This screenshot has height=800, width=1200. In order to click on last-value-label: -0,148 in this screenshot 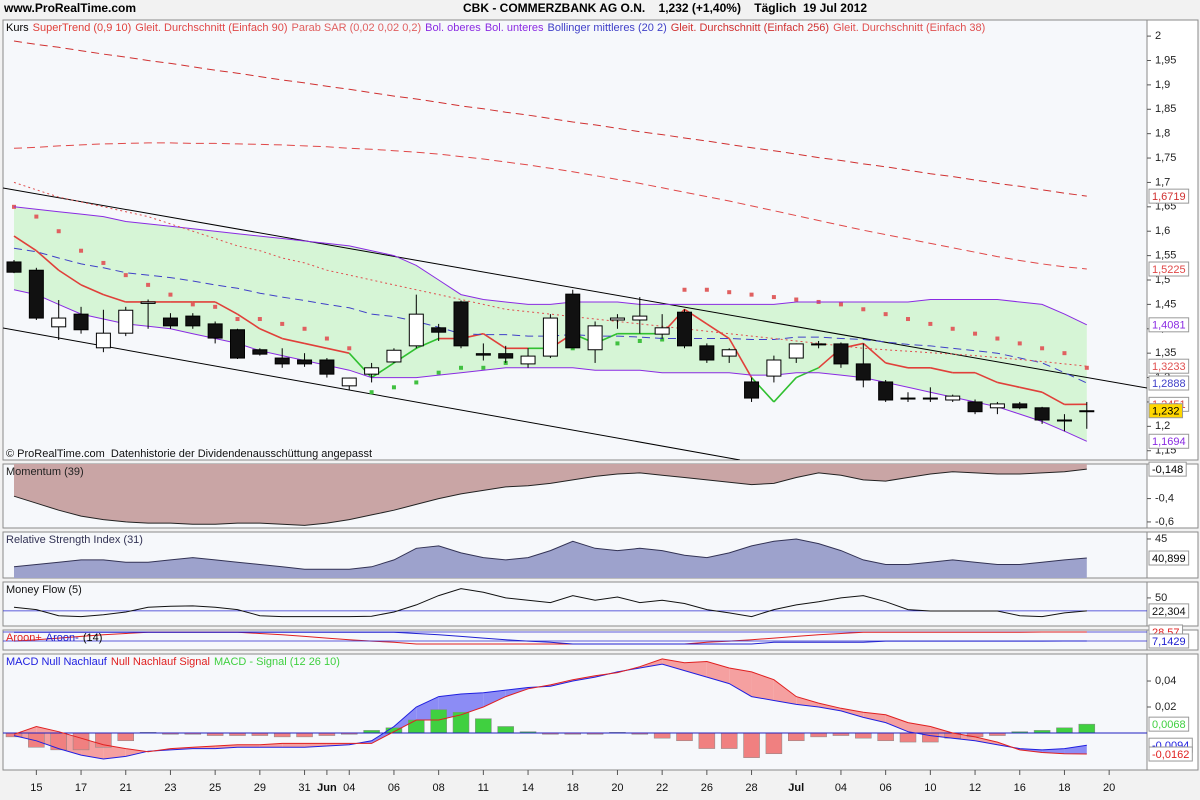, I will do `click(1167, 470)`.